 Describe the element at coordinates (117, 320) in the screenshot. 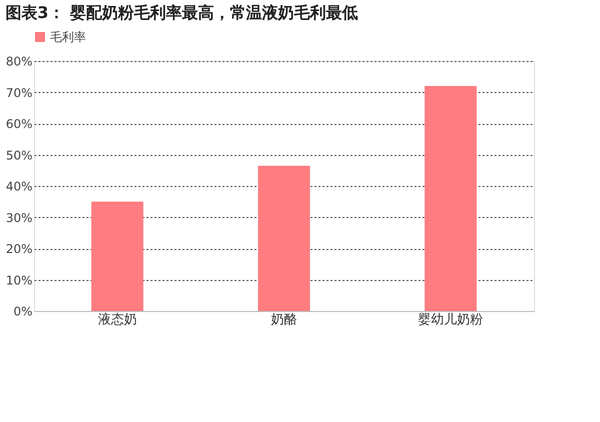

I see `x-tick-label: 液态奶` at that location.